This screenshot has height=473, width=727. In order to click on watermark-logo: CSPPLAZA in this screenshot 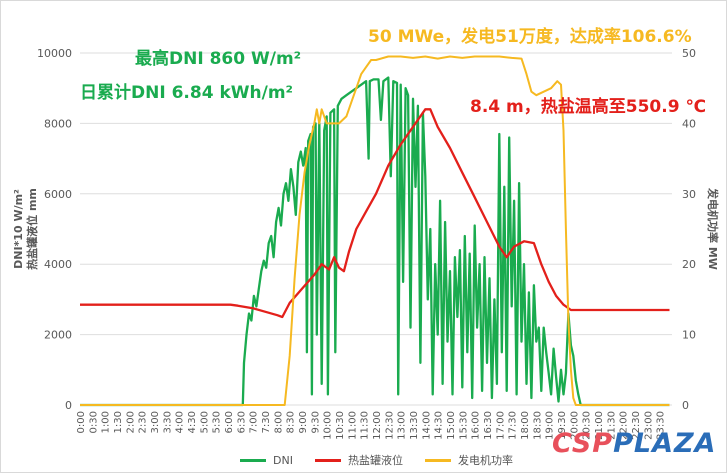, I will do `click(634, 443)`.